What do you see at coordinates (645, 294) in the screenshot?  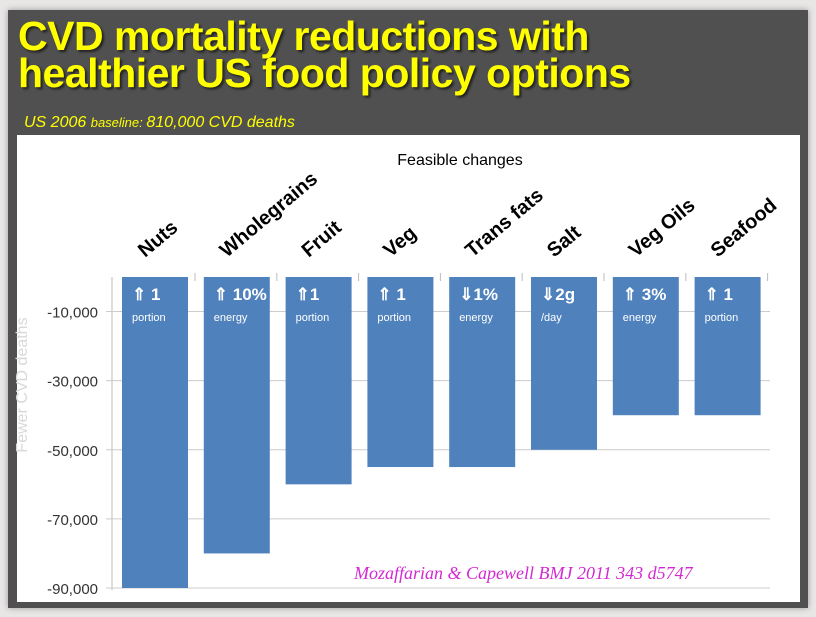 I see `bar-change-label: ⇑ 3%` at bounding box center [645, 294].